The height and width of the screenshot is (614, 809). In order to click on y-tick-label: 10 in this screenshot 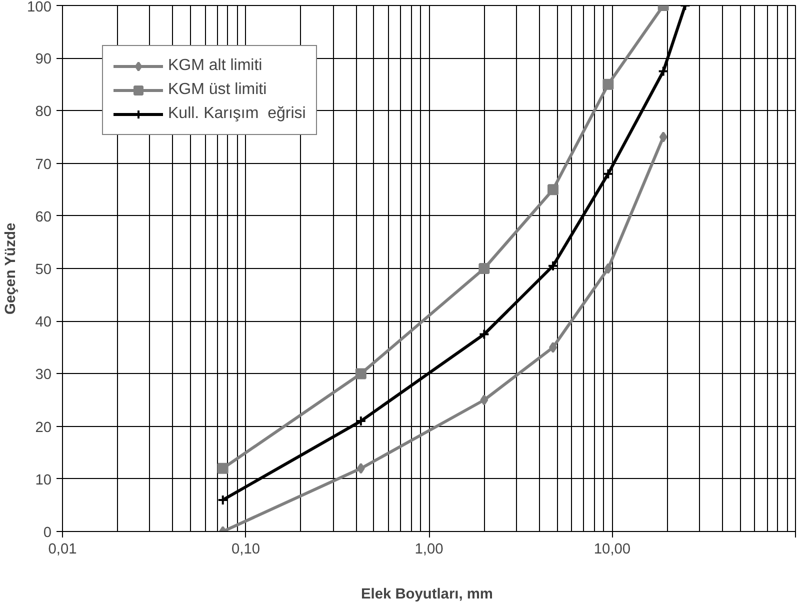, I will do `click(43, 480)`.